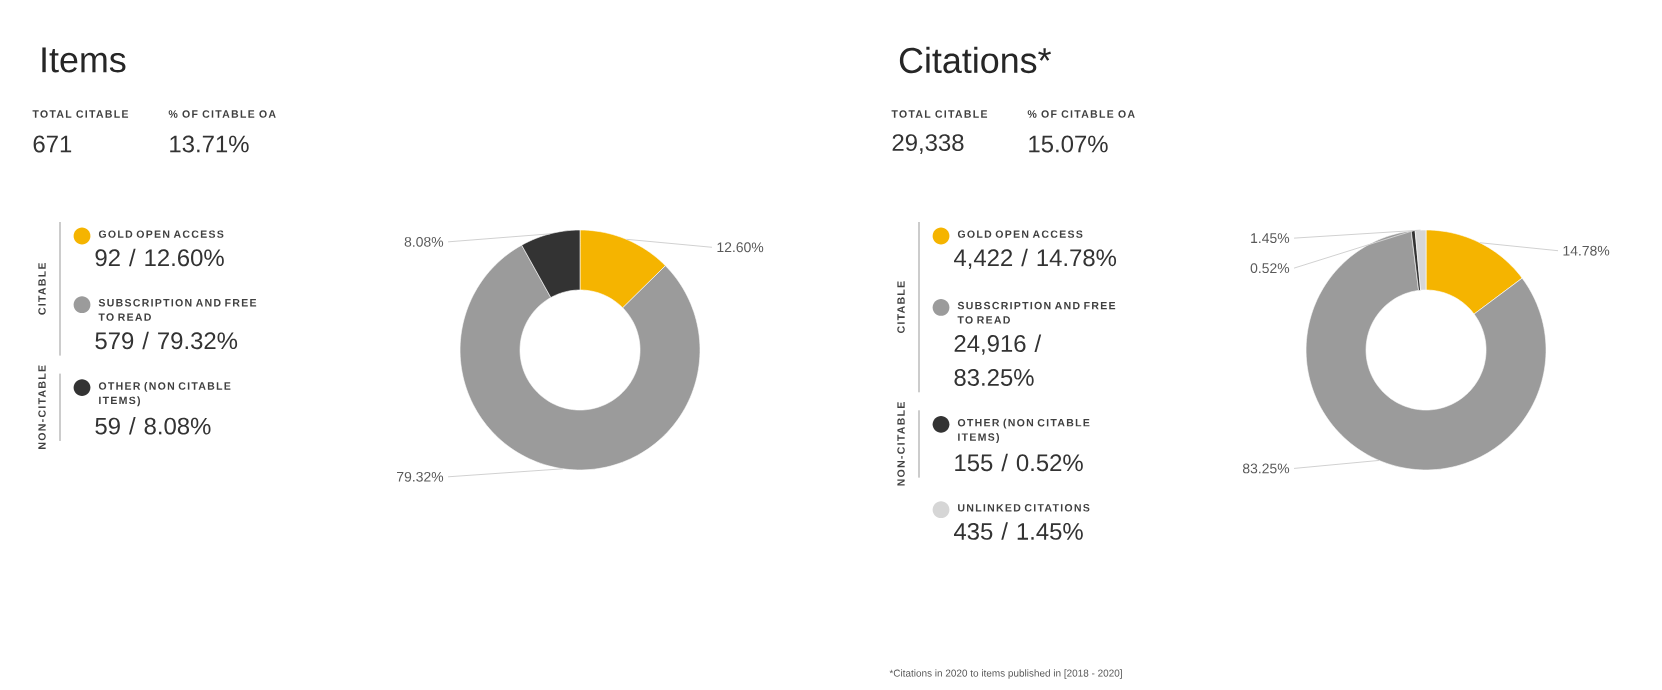 This screenshot has height=690, width=1662. I want to click on chart-title: Items, so click(84, 60).